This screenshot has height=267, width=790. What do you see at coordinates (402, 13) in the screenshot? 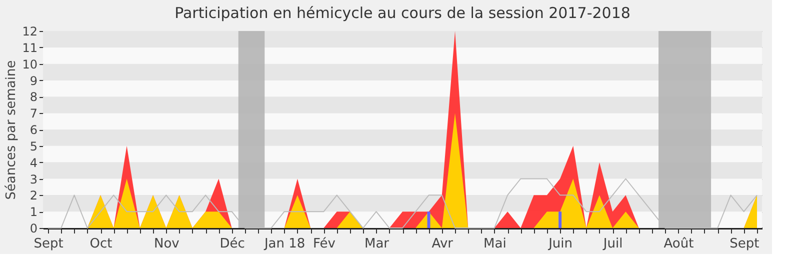
I see `chart-title: Participation en hémicycle au cours de la session 2017-2018` at bounding box center [402, 13].